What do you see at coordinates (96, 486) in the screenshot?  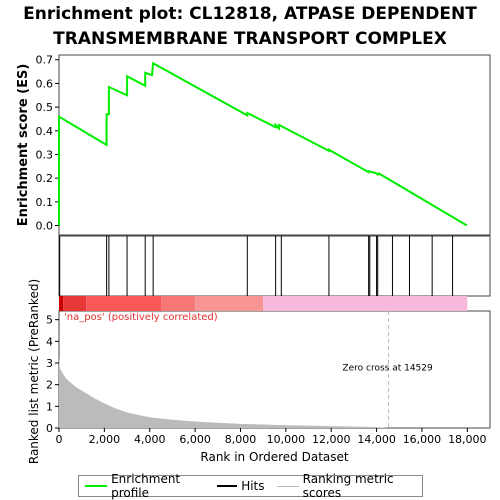 I see `legend-swatch-enrichment-profile` at bounding box center [96, 486].